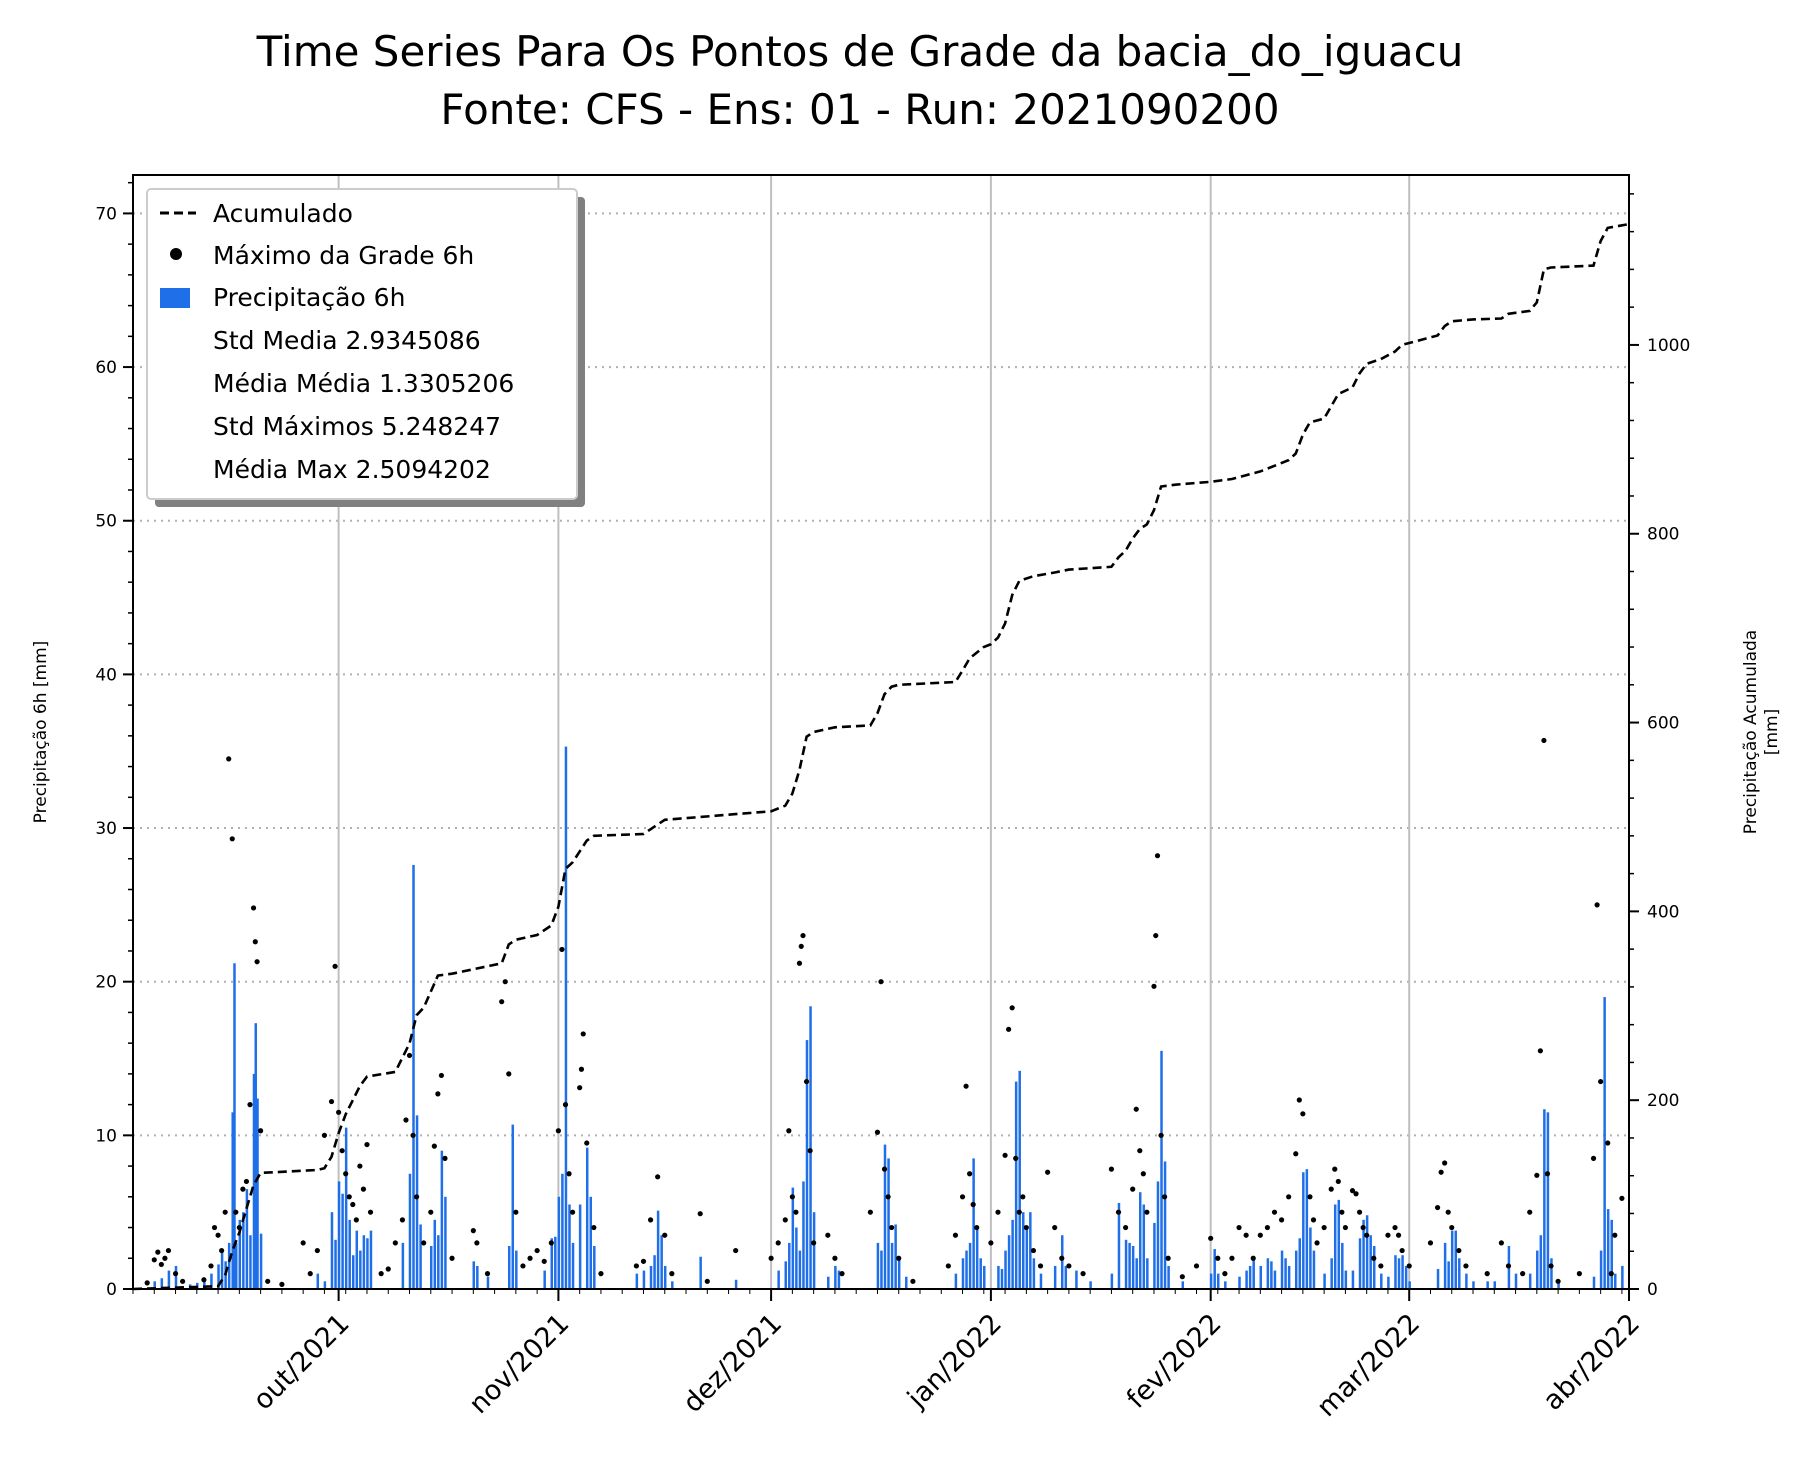 This screenshot has height=1480, width=1810. Describe the element at coordinates (859, 109) in the screenshot. I see `chart-subtitle: Fonte: CFS - Ens: 01 - Run: 2021090200` at that location.